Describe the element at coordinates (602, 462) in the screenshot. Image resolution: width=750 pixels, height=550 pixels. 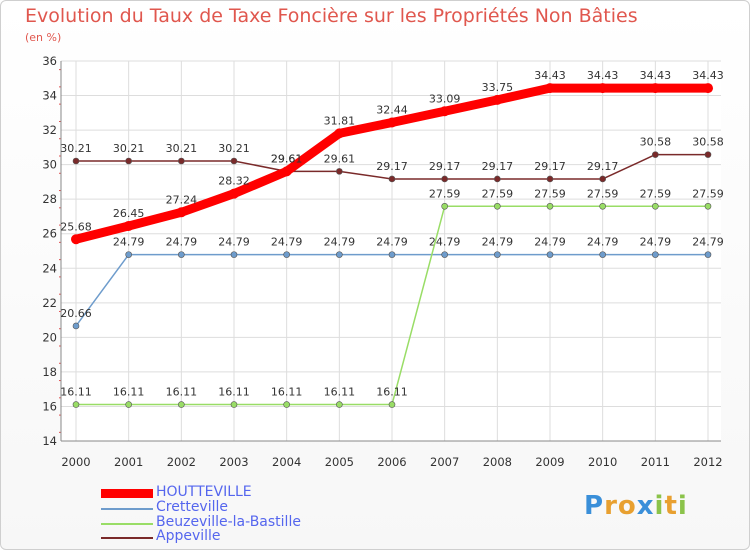
I see `x-tick-label: 2010` at that location.